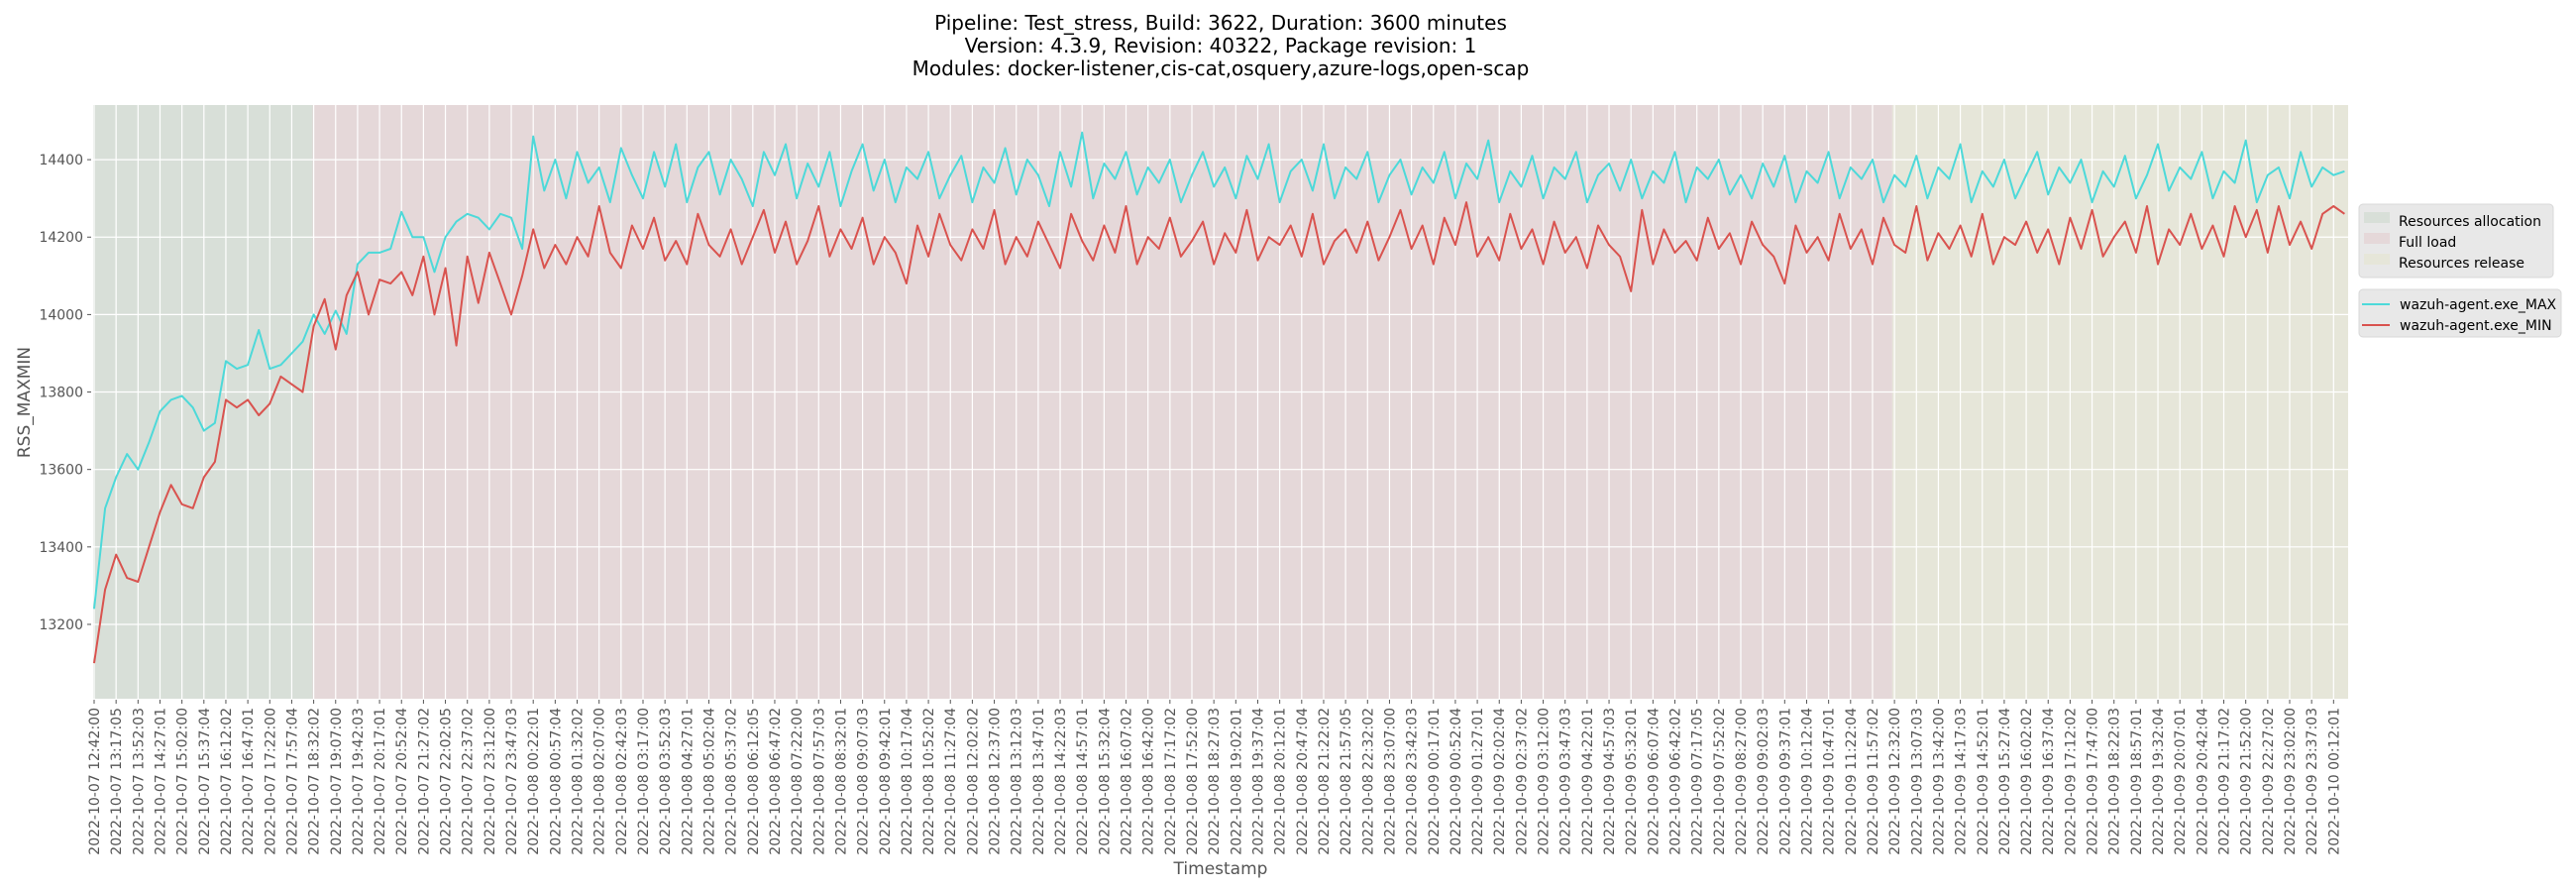 The image size is (2576, 892). What do you see at coordinates (1522, 782) in the screenshot?
I see `x-tick-label: 2022-10-09 02:37:02` at bounding box center [1522, 782].